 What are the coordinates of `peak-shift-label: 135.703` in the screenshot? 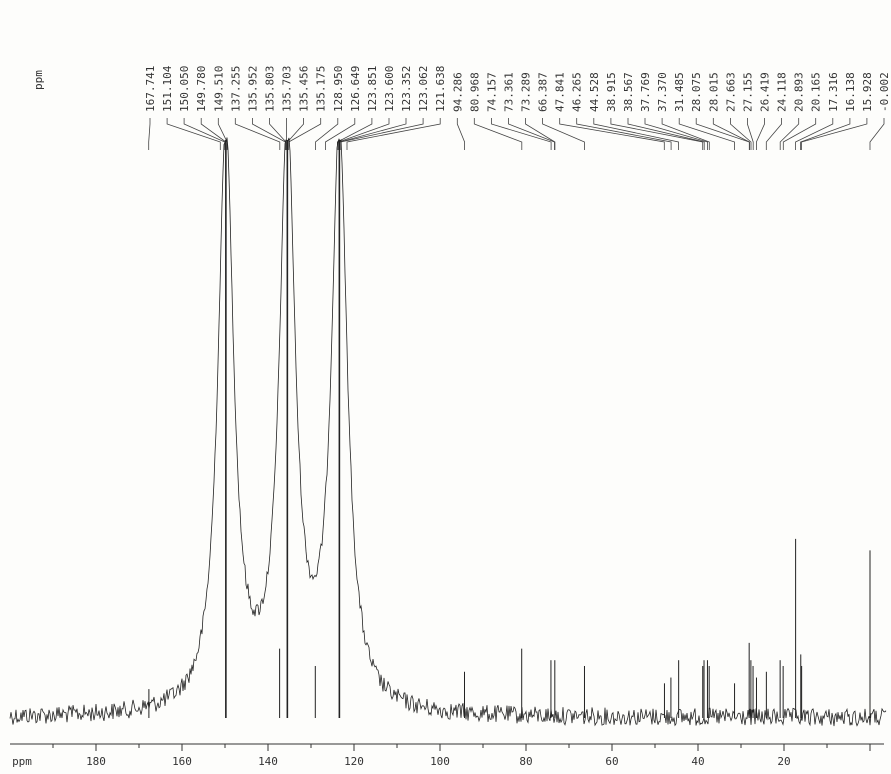 It's located at (287, 89).